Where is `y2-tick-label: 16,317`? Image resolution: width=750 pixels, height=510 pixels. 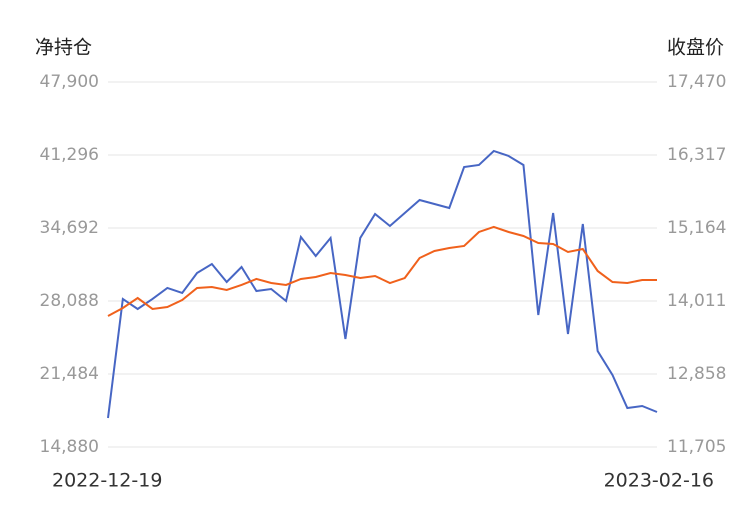 y2-tick-label: 16,317 is located at coordinates (696, 155).